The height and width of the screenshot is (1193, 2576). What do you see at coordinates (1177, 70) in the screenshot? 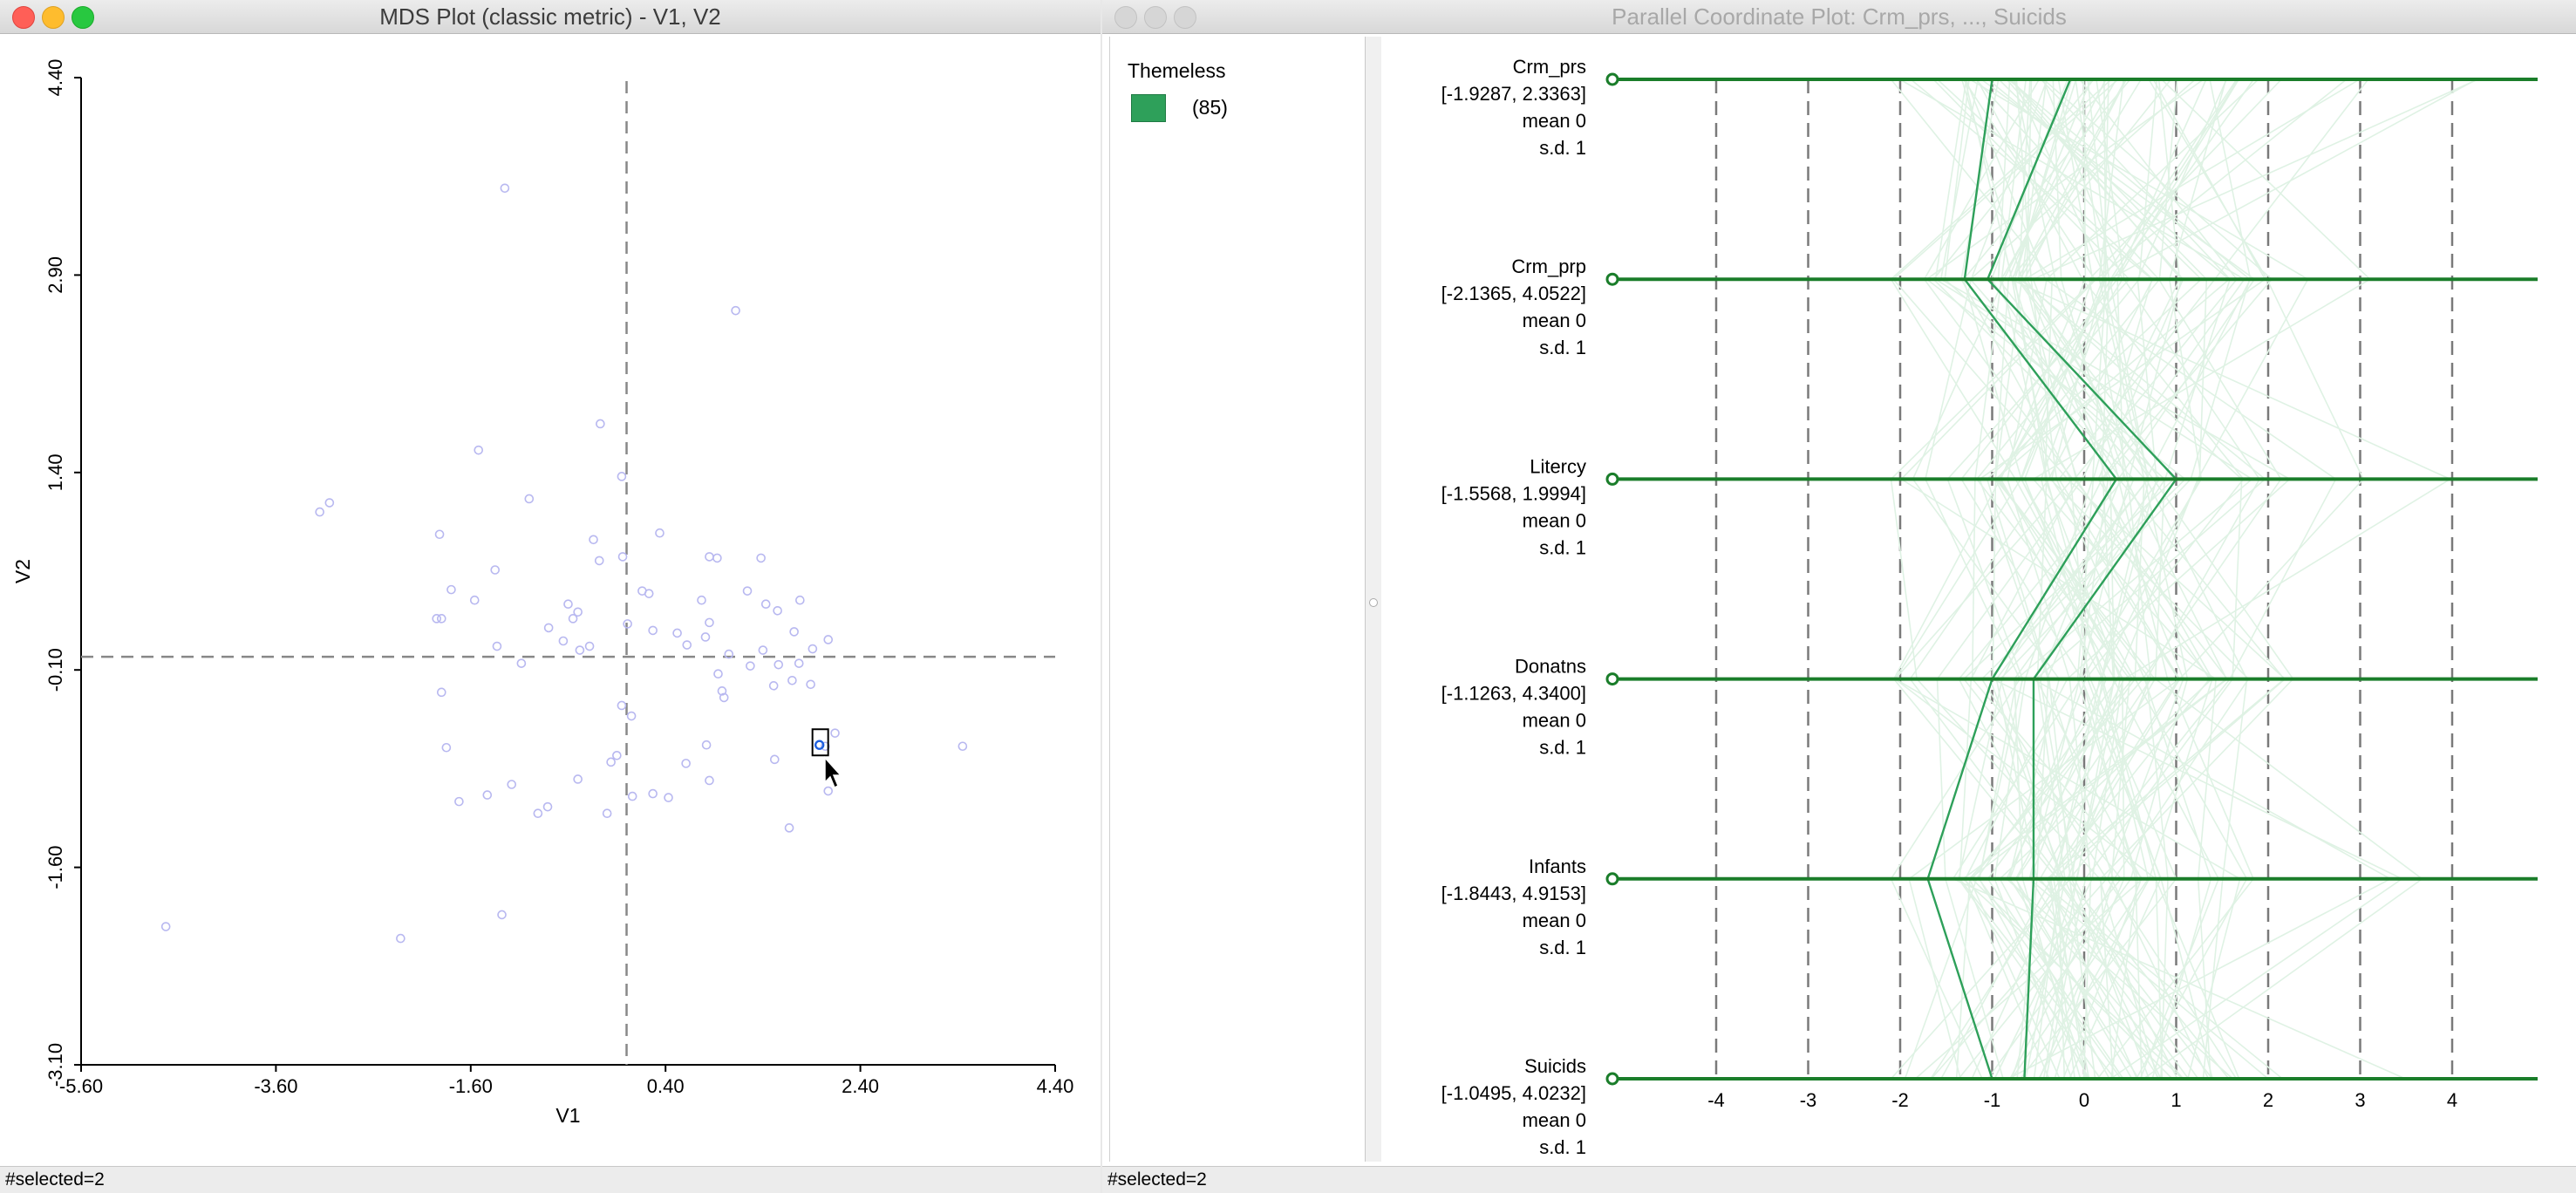
I see `legend-title: Themeless` at bounding box center [1177, 70].